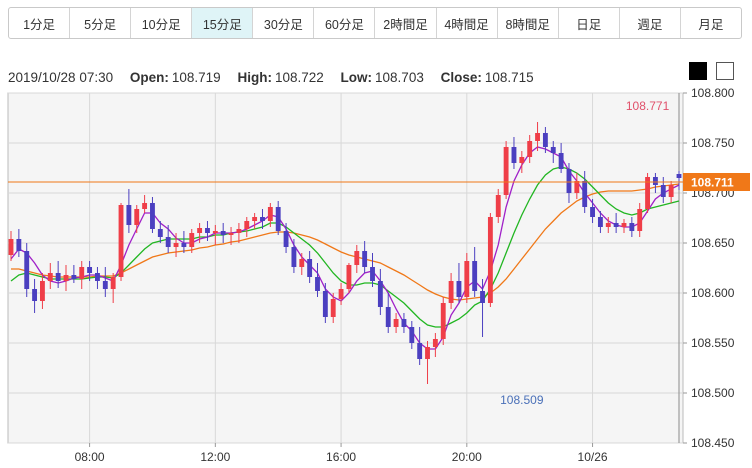 This screenshot has height=468, width=752. I want to click on open-value: 108.719, so click(196, 77).